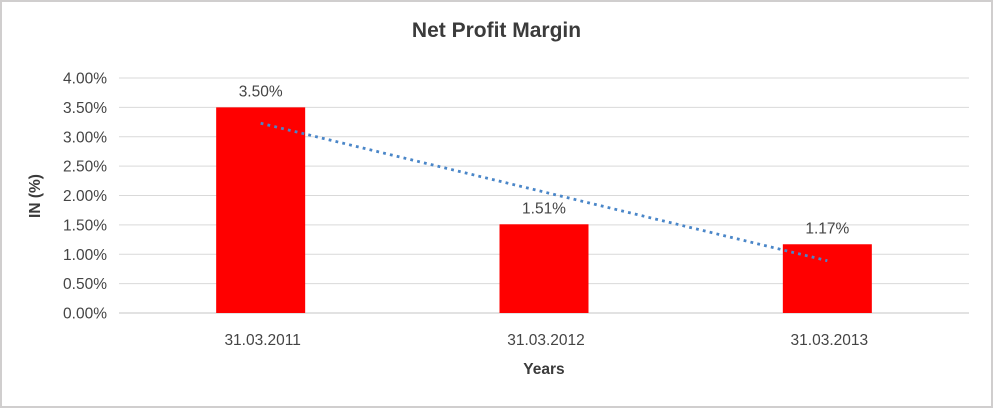 The image size is (993, 408). I want to click on data-label: 1.51%, so click(544, 208).